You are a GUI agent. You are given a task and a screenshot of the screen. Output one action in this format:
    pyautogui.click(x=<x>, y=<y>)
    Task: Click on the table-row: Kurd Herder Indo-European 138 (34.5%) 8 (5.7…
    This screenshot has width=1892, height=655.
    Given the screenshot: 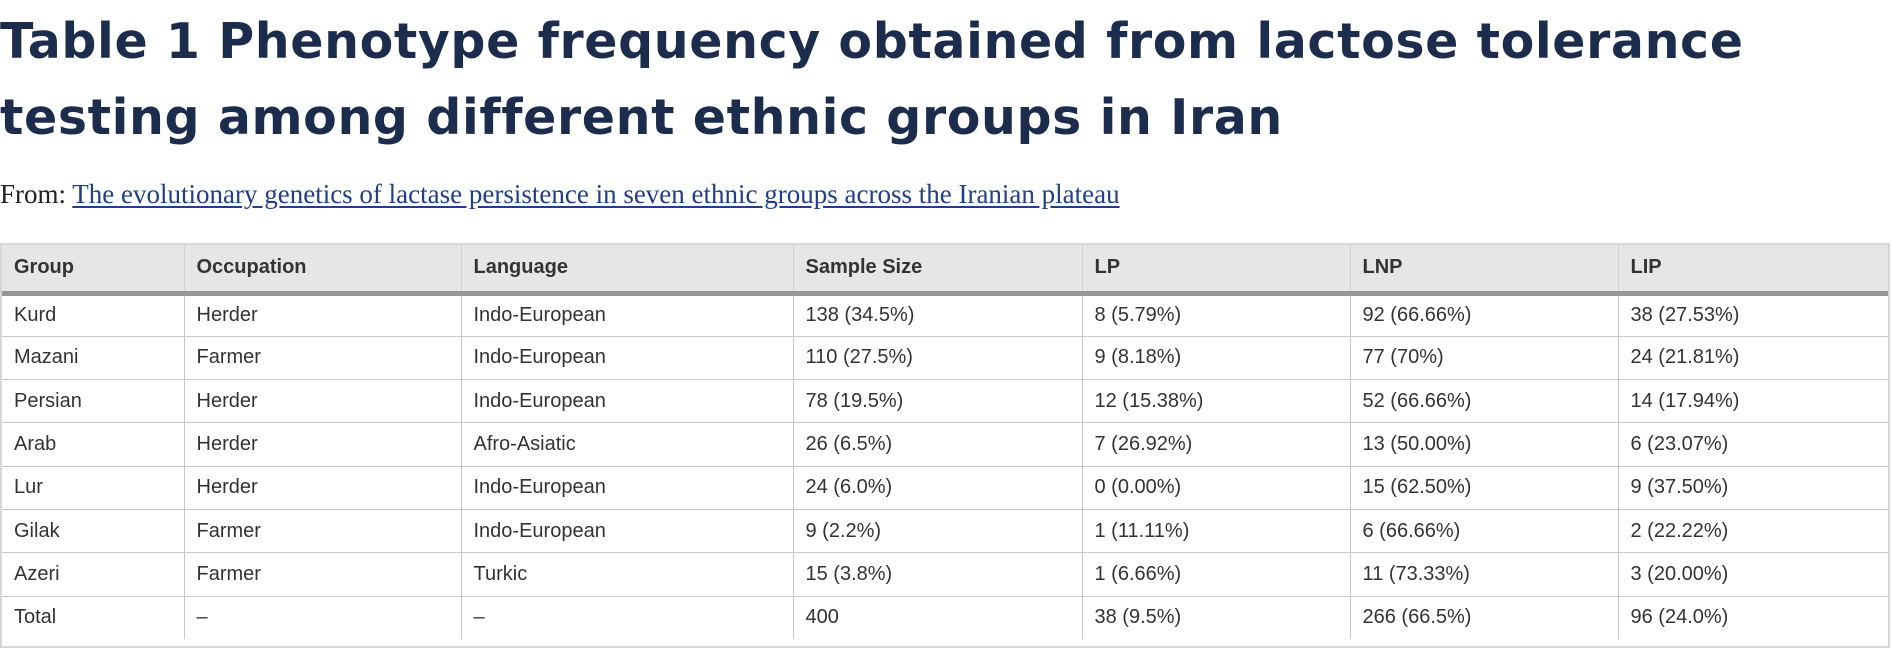 What is the action you would take?
    pyautogui.click(x=945, y=315)
    